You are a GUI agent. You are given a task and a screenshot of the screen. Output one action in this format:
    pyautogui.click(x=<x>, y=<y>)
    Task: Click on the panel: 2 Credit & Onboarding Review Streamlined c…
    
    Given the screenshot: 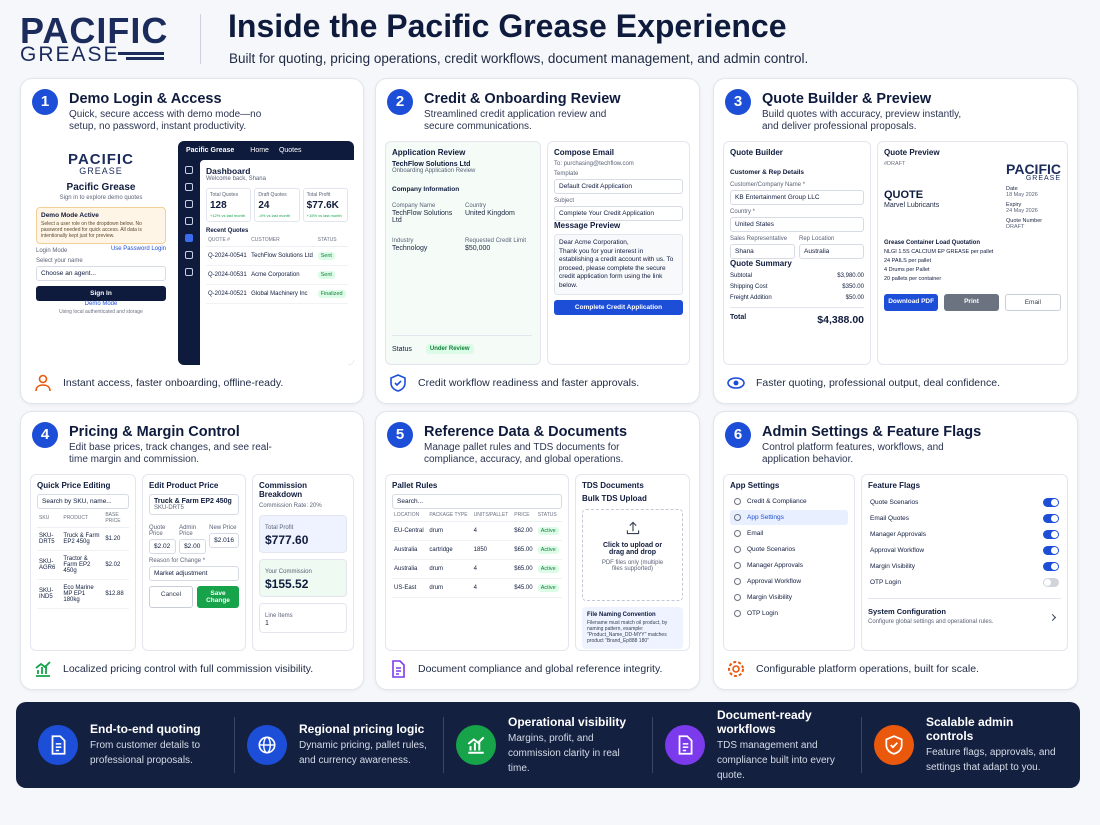 What is the action you would take?
    pyautogui.click(x=537, y=241)
    